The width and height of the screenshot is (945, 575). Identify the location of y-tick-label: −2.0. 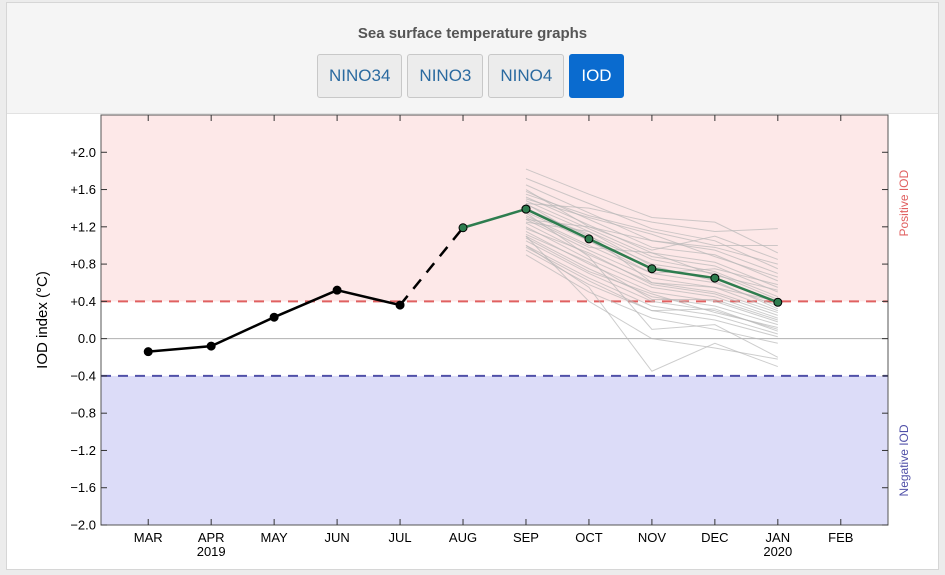
(83, 525).